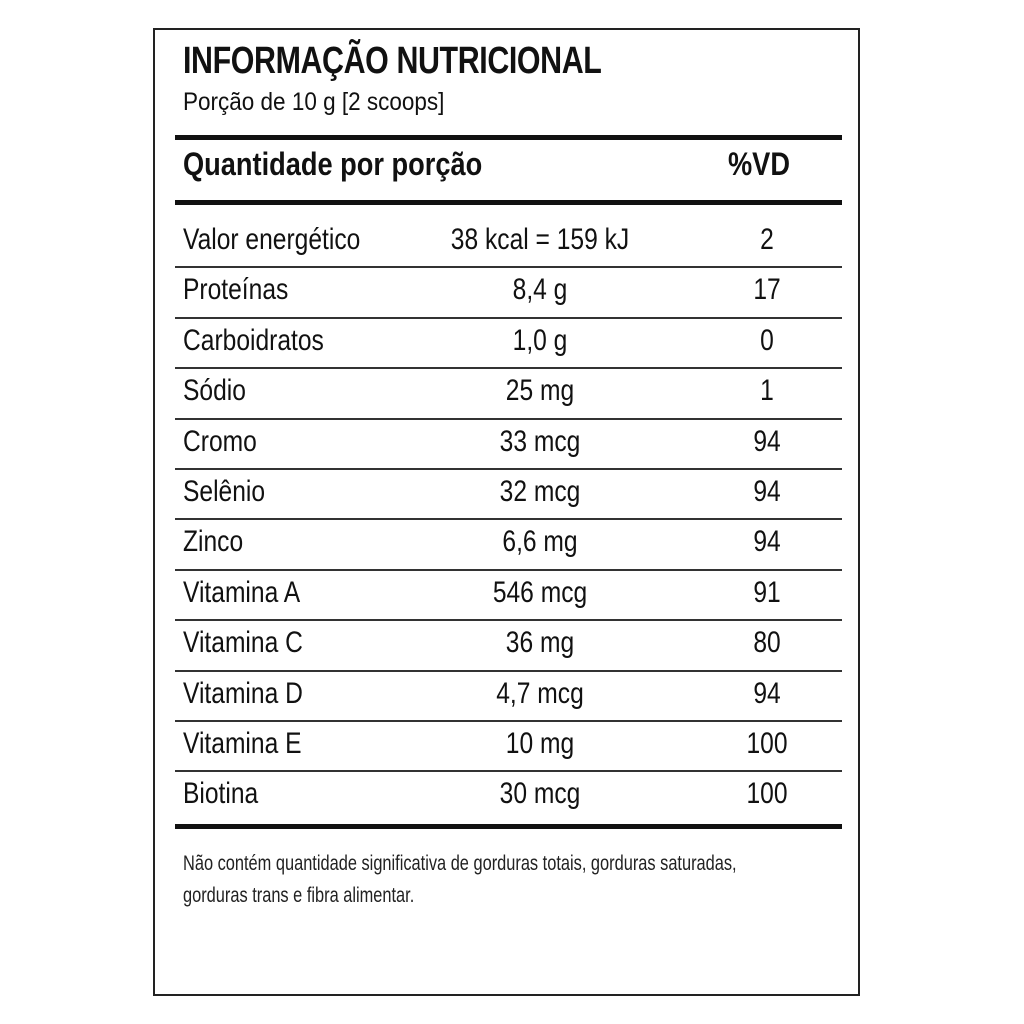  Describe the element at coordinates (299, 895) in the screenshot. I see `footnote: gorduras trans e fibra alimentar.` at that location.